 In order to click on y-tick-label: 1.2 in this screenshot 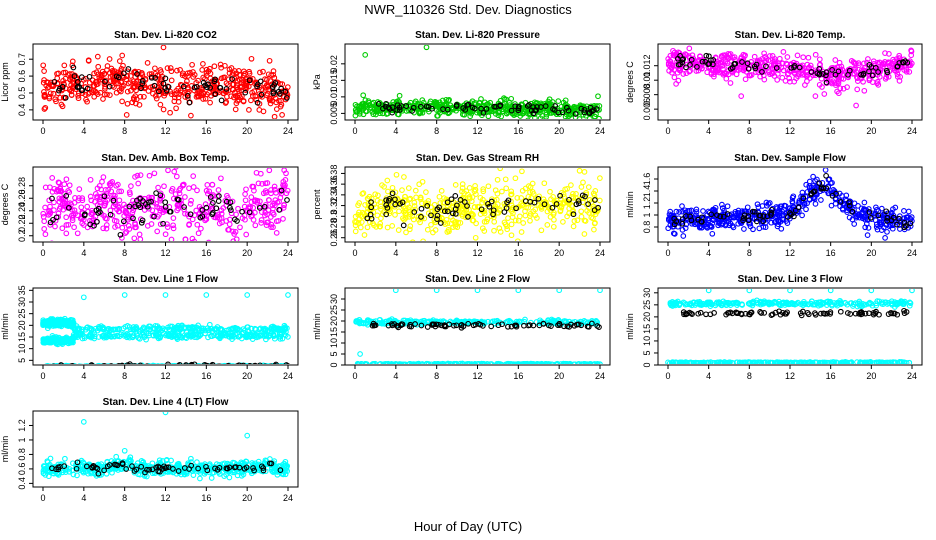, I will do `click(647, 203)`.